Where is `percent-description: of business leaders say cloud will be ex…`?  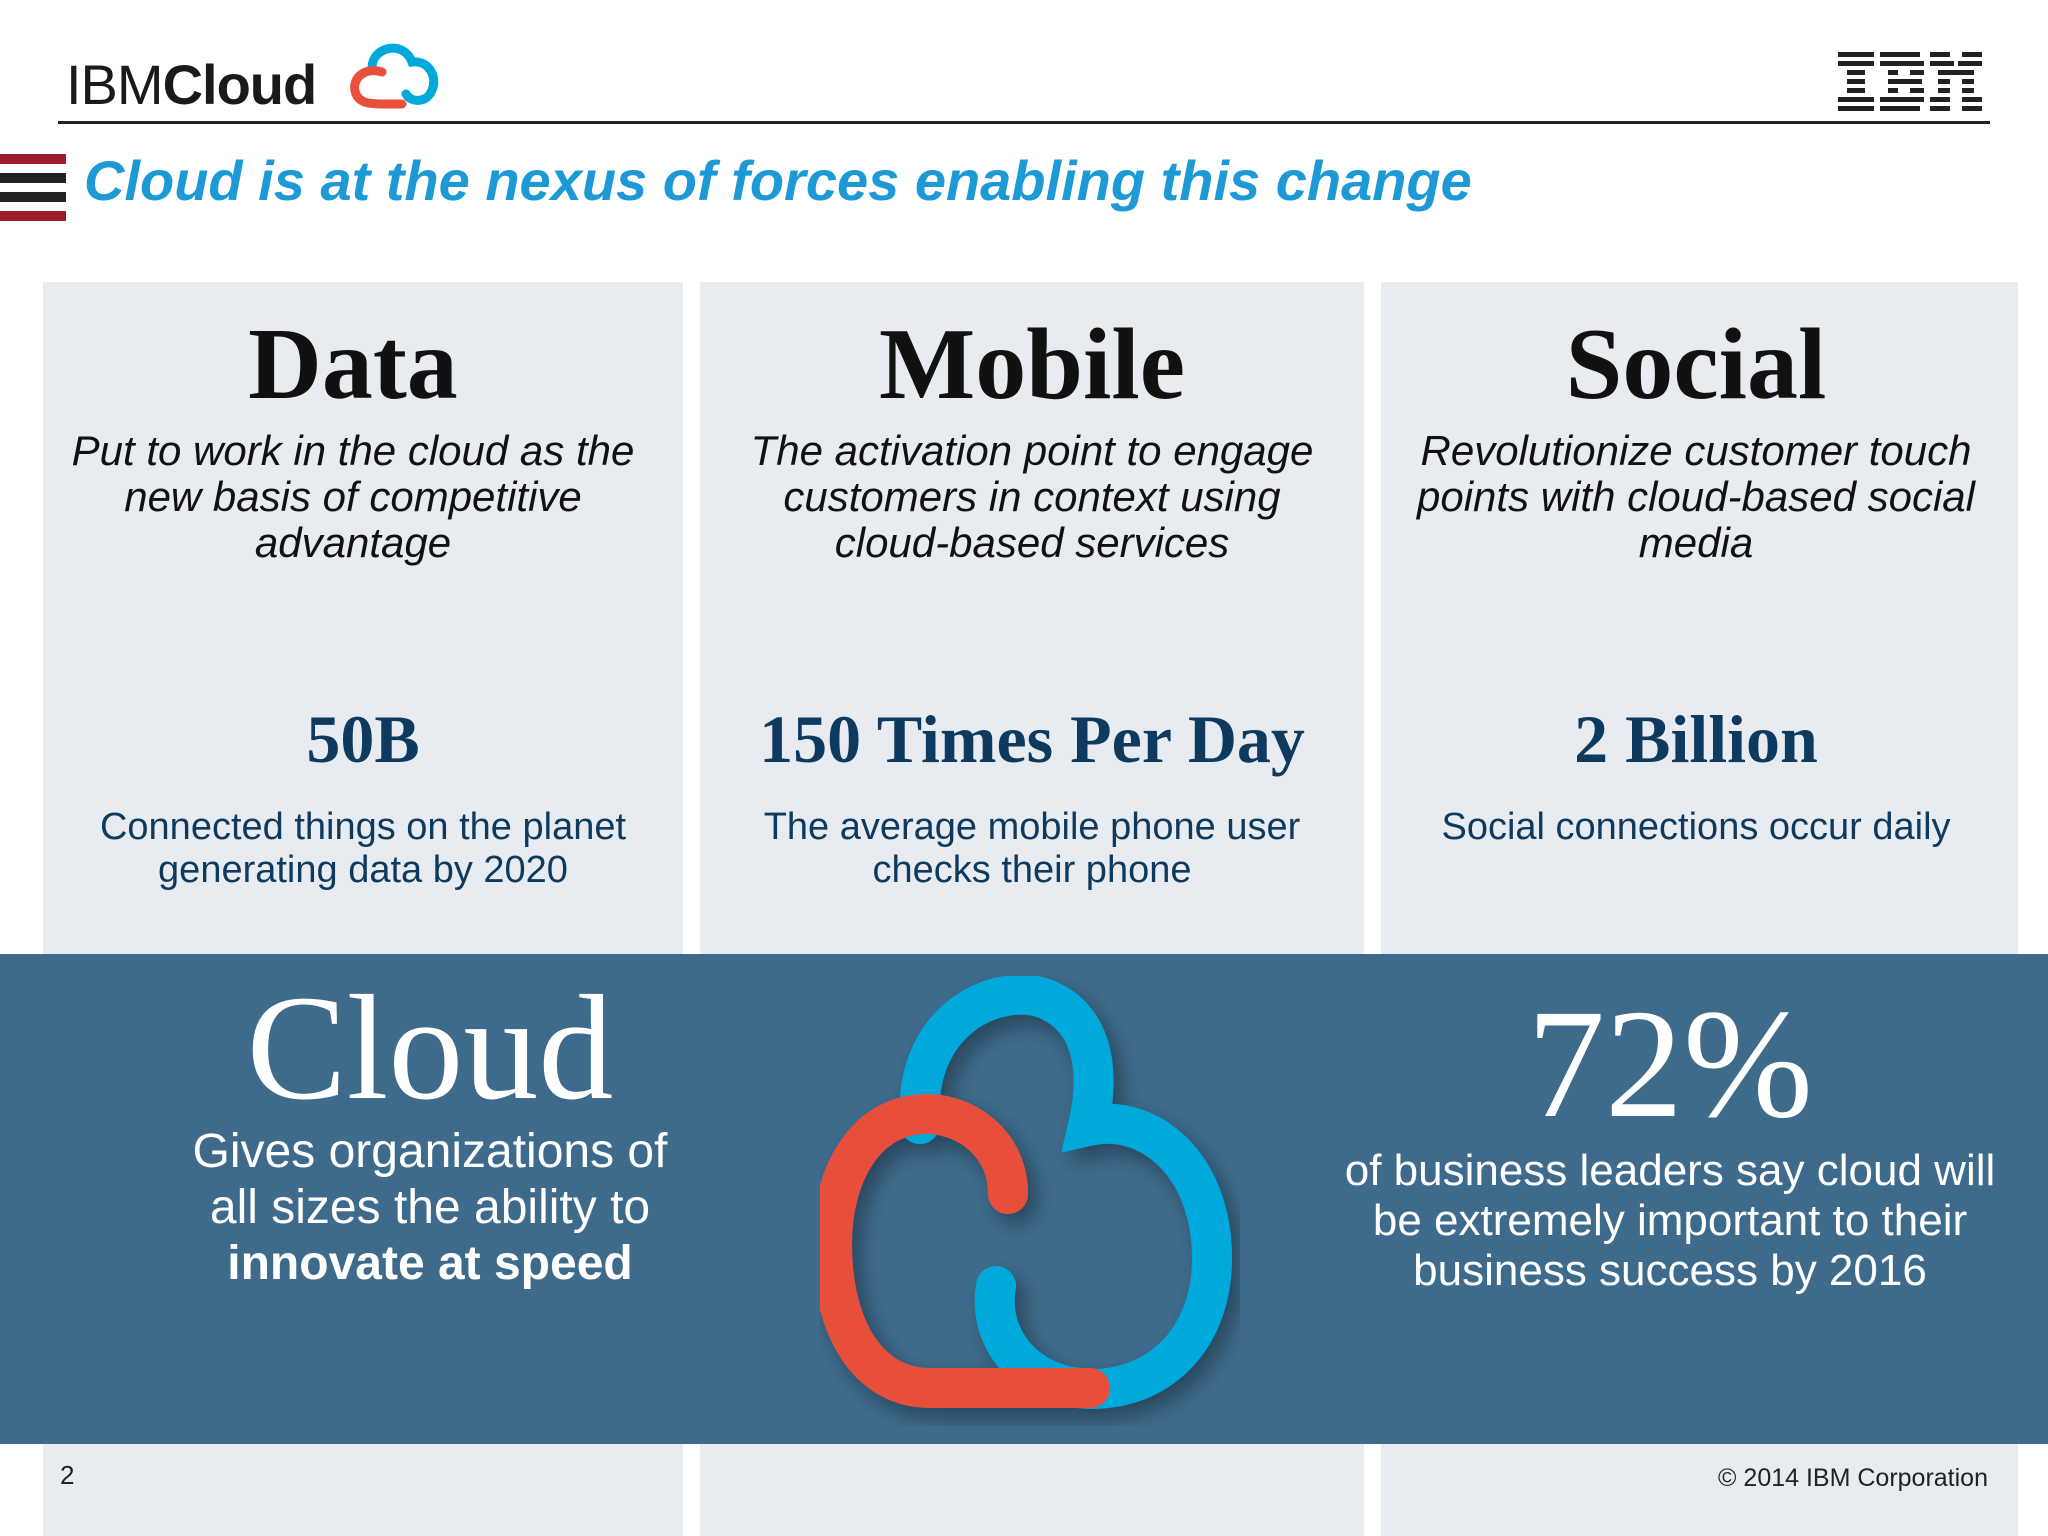 percent-description: of business leaders say cloud will be ex… is located at coordinates (1670, 1220).